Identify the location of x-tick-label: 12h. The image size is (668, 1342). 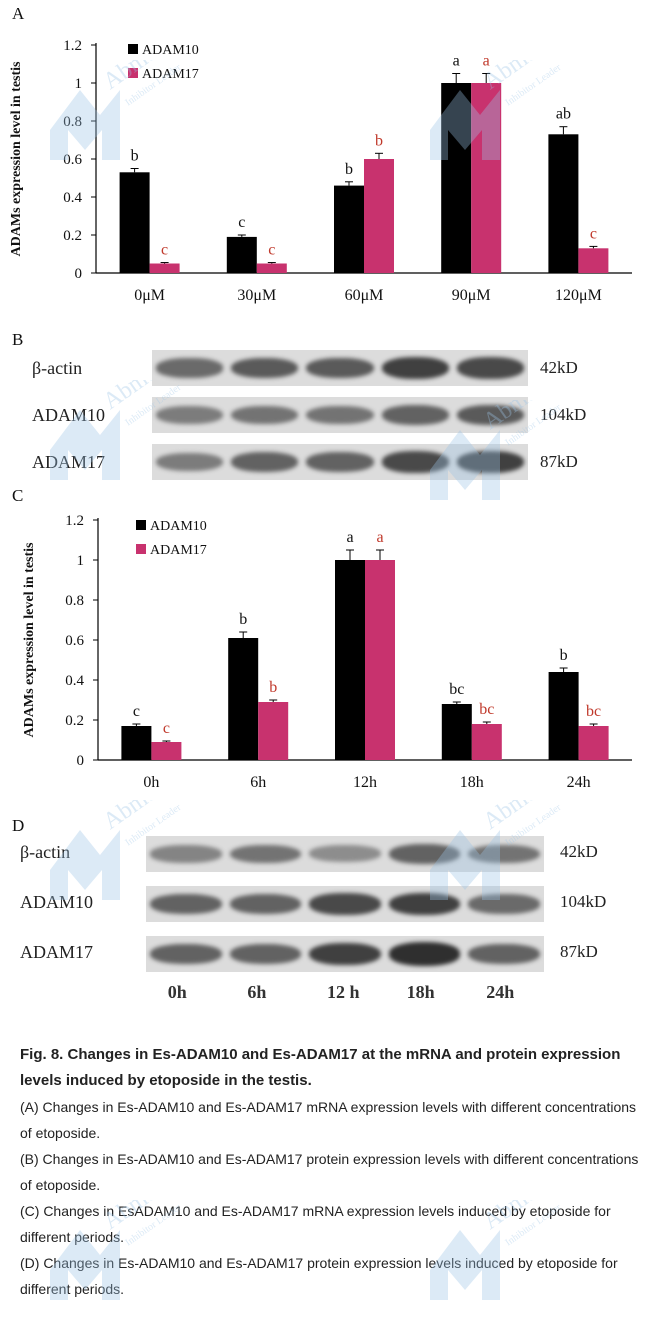
(365, 782).